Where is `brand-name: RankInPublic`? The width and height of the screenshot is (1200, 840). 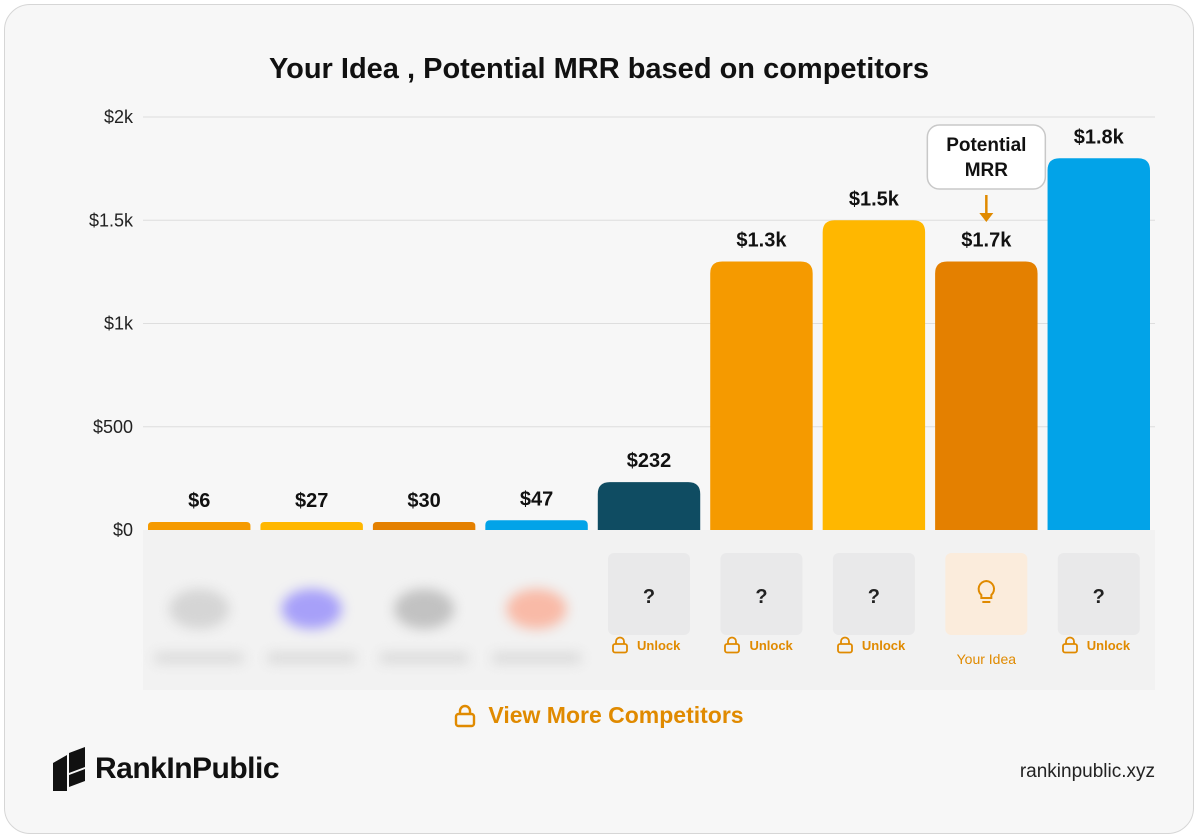
brand-name: RankInPublic is located at coordinates (187, 768).